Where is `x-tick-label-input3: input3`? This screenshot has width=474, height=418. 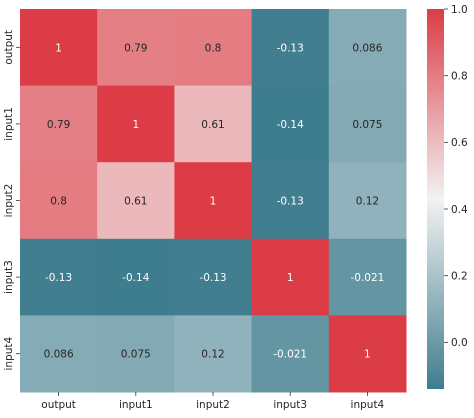 x-tick-label-input3: input3 is located at coordinates (290, 405).